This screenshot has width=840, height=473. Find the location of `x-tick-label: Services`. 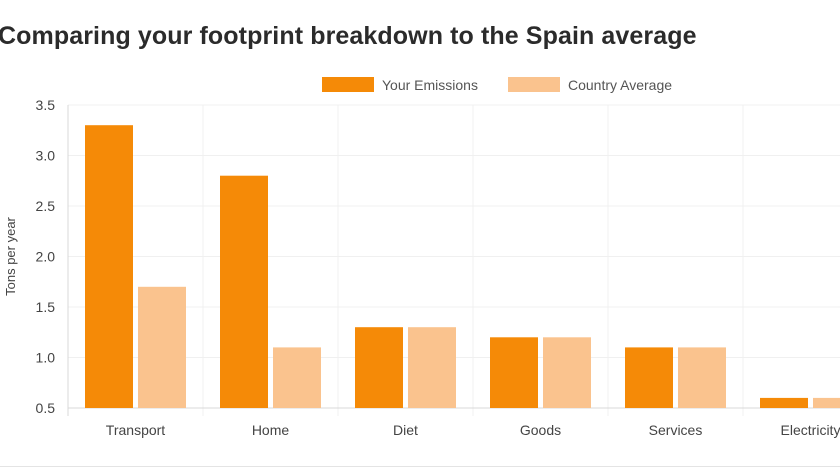

x-tick-label: Services is located at coordinates (676, 430).